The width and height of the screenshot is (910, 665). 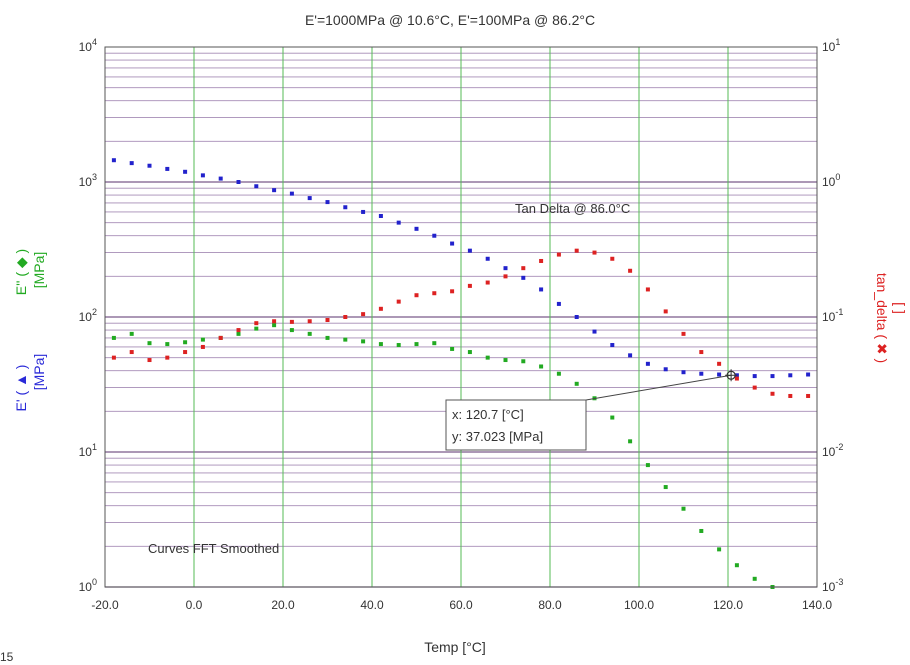 What do you see at coordinates (832, 450) in the screenshot?
I see `y-right-tick-label: 10⁻²` at bounding box center [832, 450].